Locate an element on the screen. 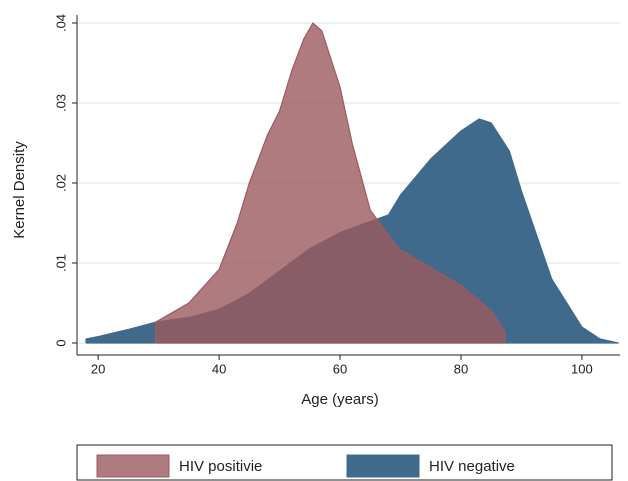 The width and height of the screenshot is (628, 481). x-axis-title: Age (years) is located at coordinates (340, 399).